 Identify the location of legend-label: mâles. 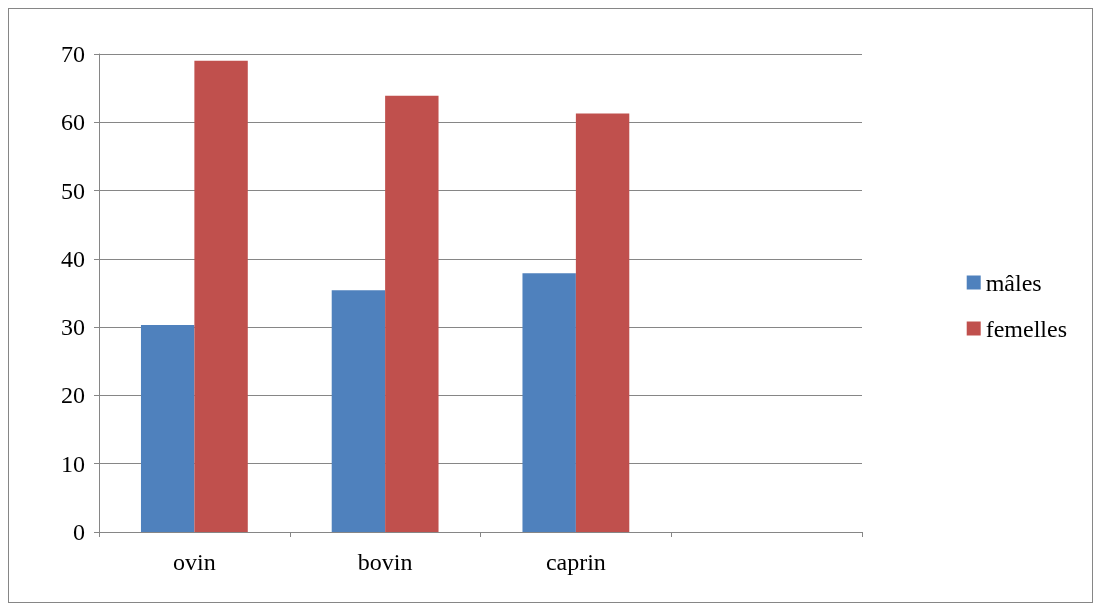
(1013, 282).